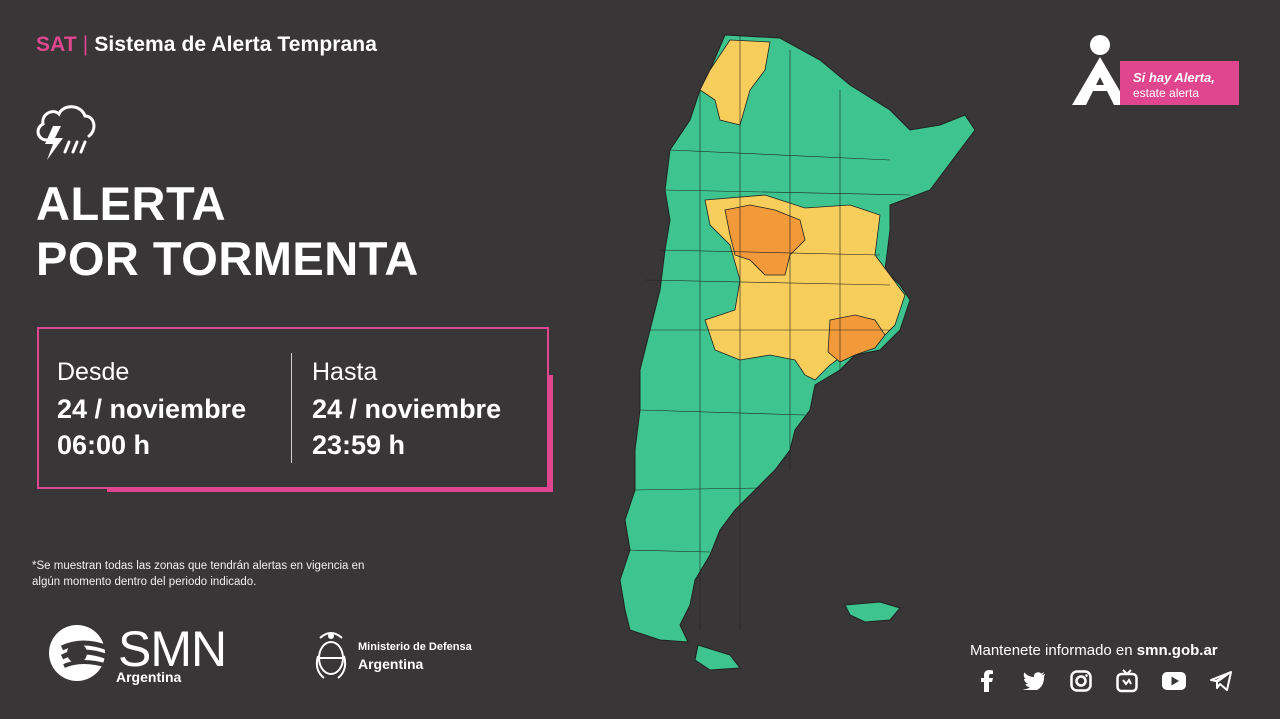  What do you see at coordinates (236, 44) in the screenshot?
I see `header-title: Sistema de Alerta Temprana` at bounding box center [236, 44].